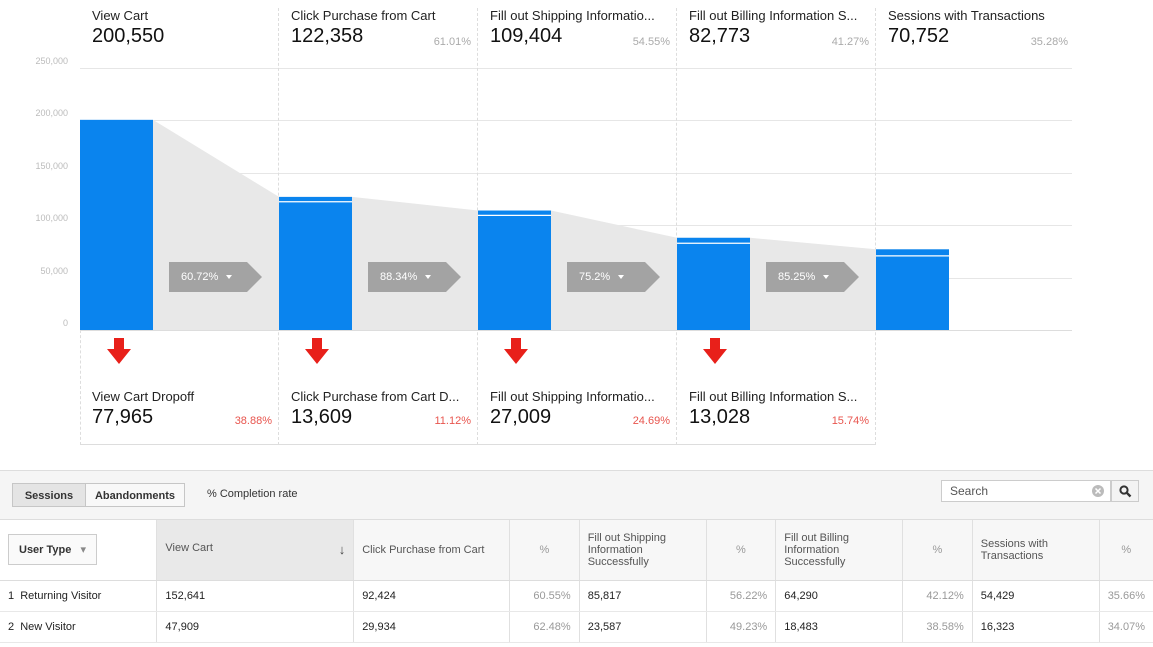 Image resolution: width=1153 pixels, height=647 pixels. What do you see at coordinates (643, 627) in the screenshot?
I see `table-cell: 23,587` at bounding box center [643, 627].